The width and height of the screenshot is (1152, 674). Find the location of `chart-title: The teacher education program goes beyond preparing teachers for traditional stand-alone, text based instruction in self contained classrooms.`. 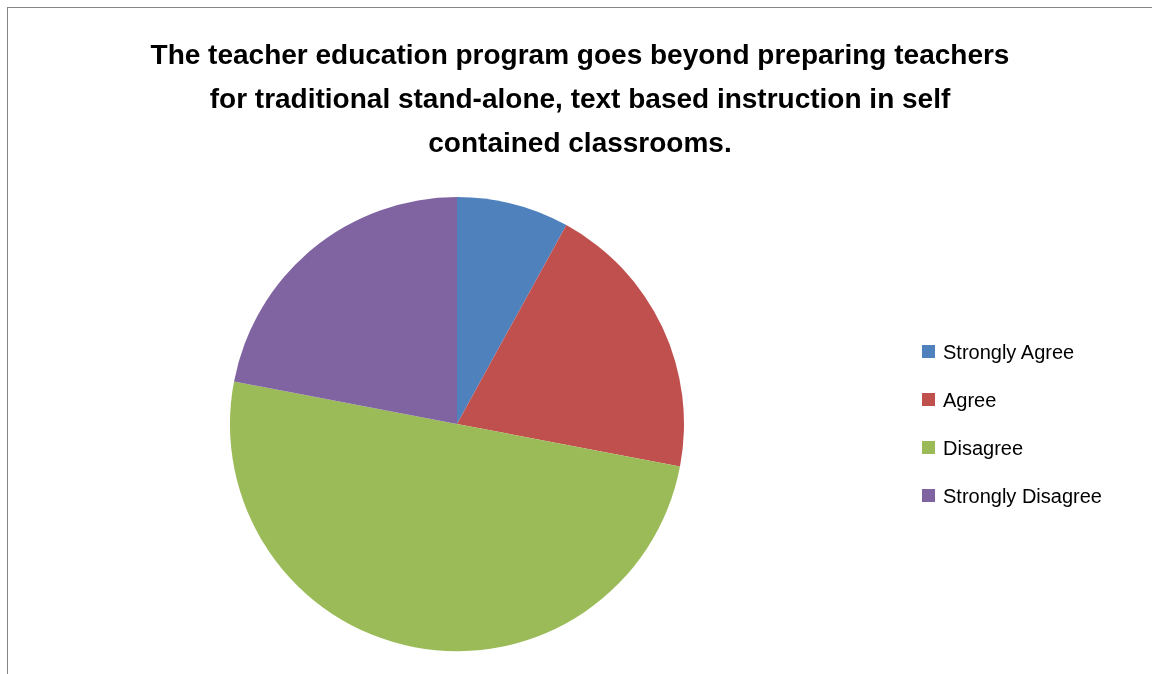

chart-title: The teacher education program goes beyond preparing teachers for traditional stand-alone, text based instruction in self contained classrooms. is located at coordinates (580, 98).